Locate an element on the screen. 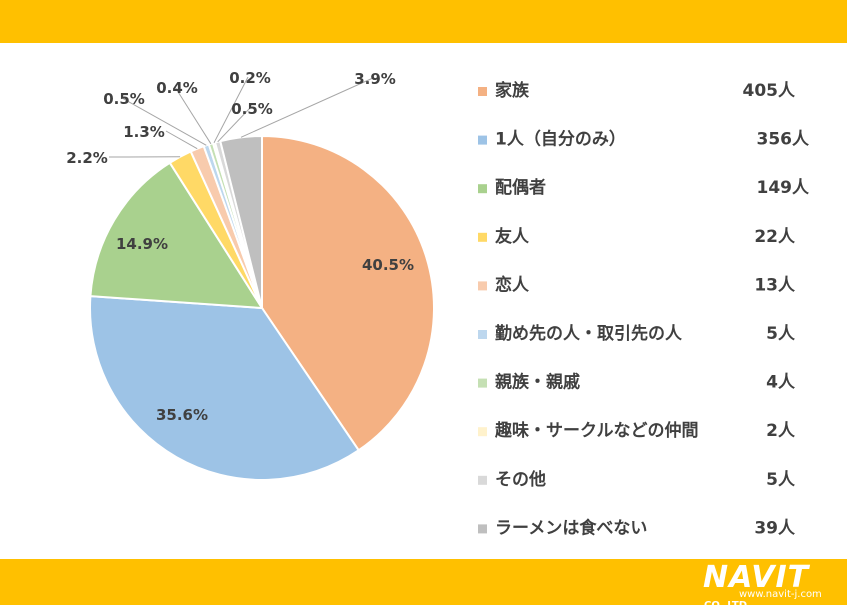  legend-value-8: 5人 is located at coordinates (781, 480).